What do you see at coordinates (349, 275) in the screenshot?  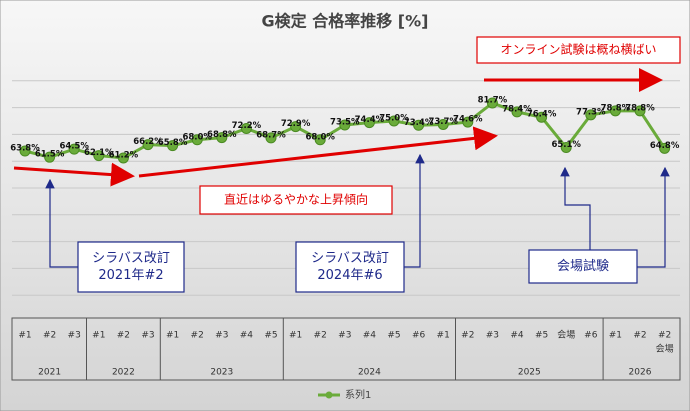 I see `annotation-text: 2024年#6` at bounding box center [349, 275].